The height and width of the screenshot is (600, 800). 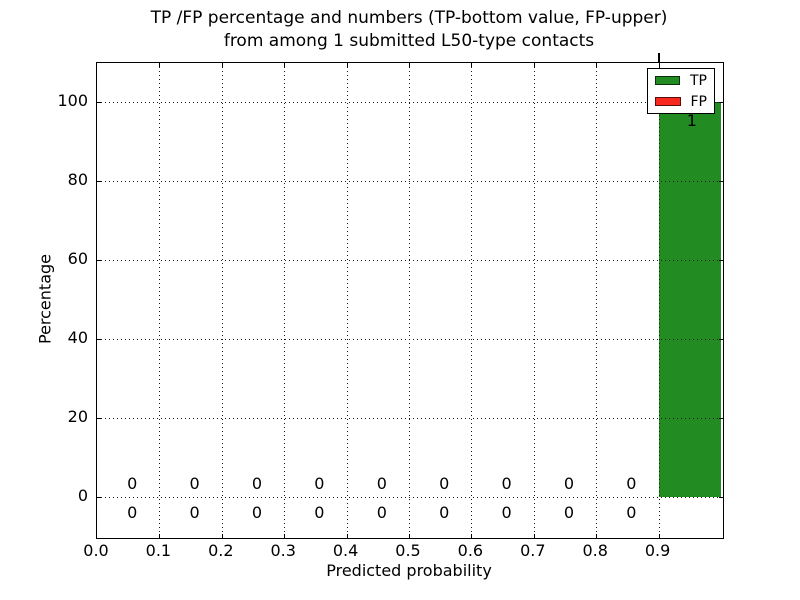 I want to click on y-tick-label-0: 0, so click(x=82, y=495).